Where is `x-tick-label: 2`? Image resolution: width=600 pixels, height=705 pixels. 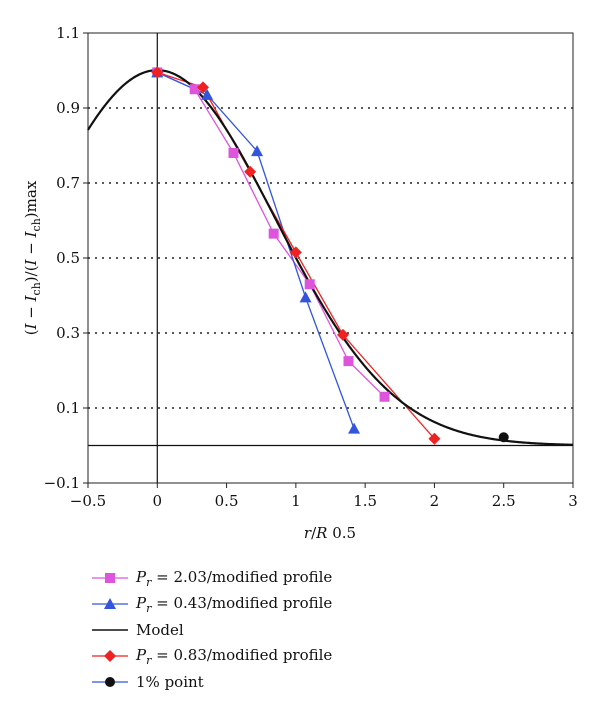
x-tick-label: 2 is located at coordinates (435, 501).